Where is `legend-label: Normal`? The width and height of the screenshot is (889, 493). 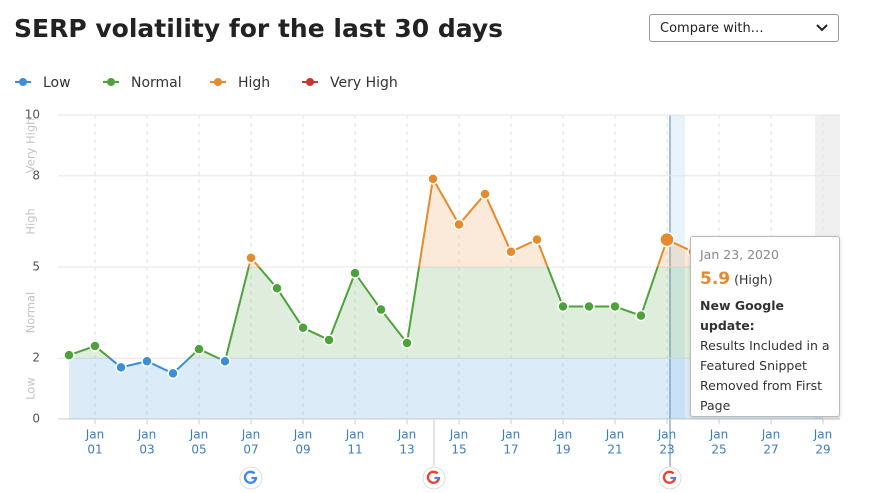 legend-label: Normal is located at coordinates (156, 83).